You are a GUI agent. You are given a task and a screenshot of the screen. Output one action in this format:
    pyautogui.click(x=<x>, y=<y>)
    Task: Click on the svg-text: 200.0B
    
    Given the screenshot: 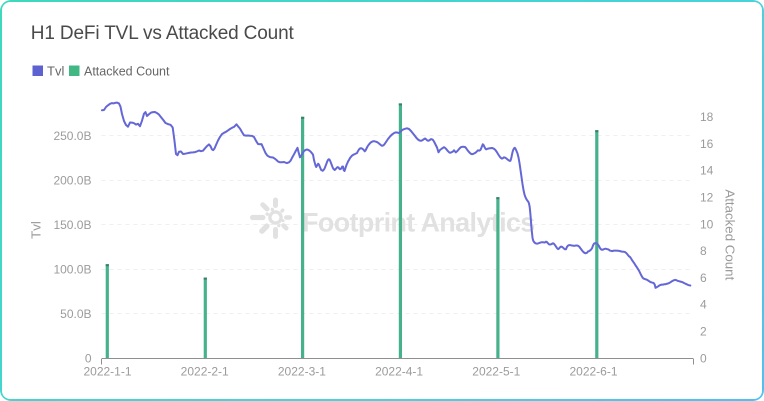 What is the action you would take?
    pyautogui.click(x=72, y=180)
    